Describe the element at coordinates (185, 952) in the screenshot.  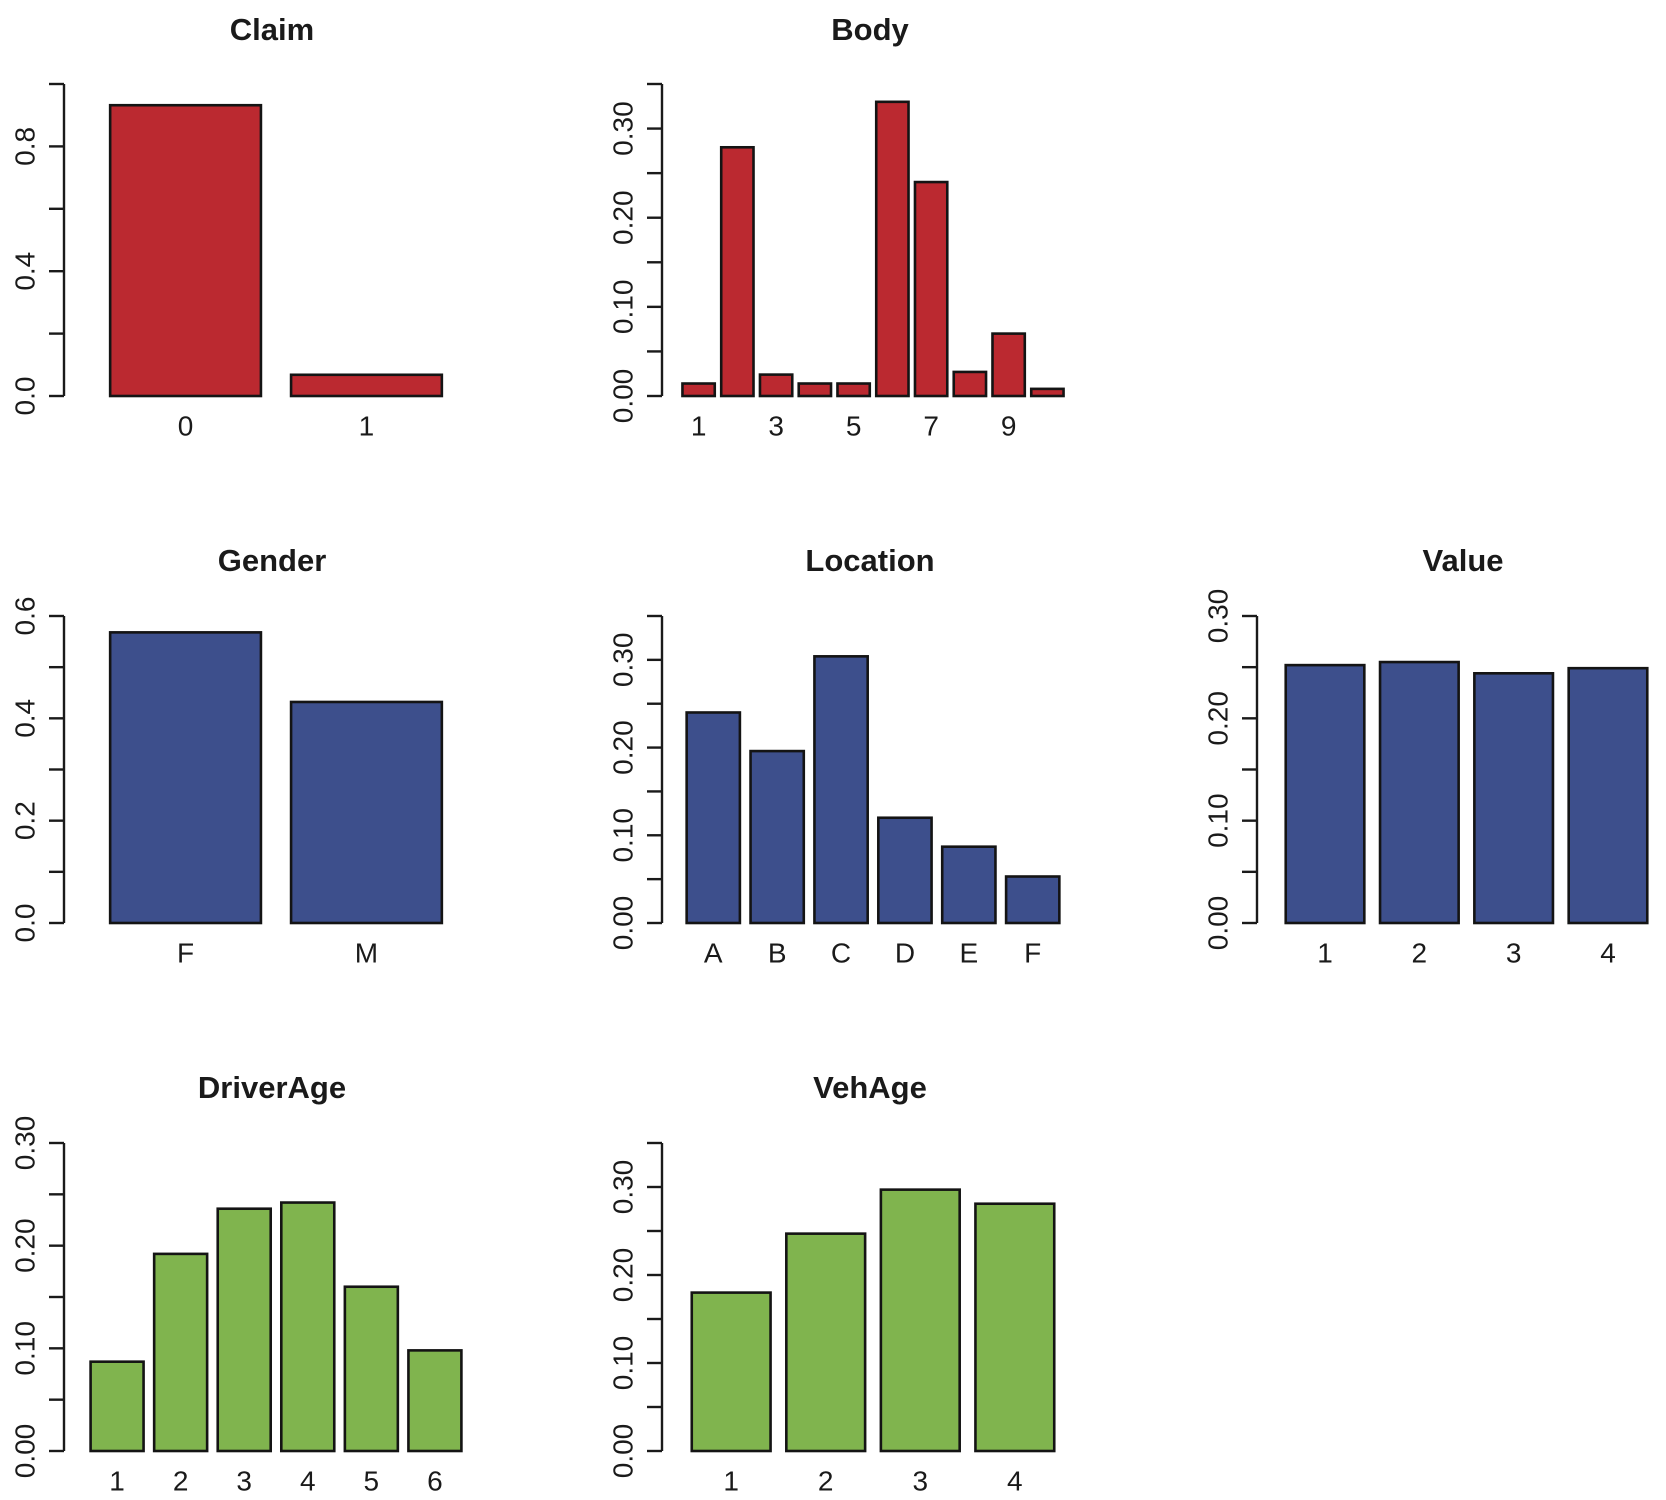
I see `x-tick-label-gender: F` at that location.